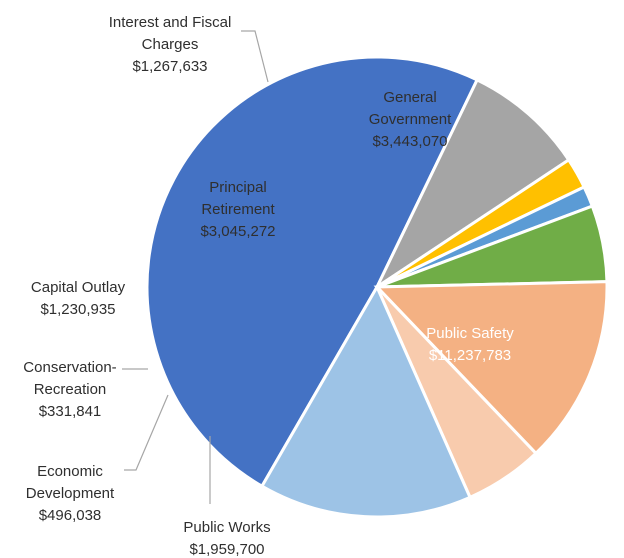  What do you see at coordinates (69, 367) in the screenshot?
I see `category-label-conservation-recreation: Conservation-` at bounding box center [69, 367].